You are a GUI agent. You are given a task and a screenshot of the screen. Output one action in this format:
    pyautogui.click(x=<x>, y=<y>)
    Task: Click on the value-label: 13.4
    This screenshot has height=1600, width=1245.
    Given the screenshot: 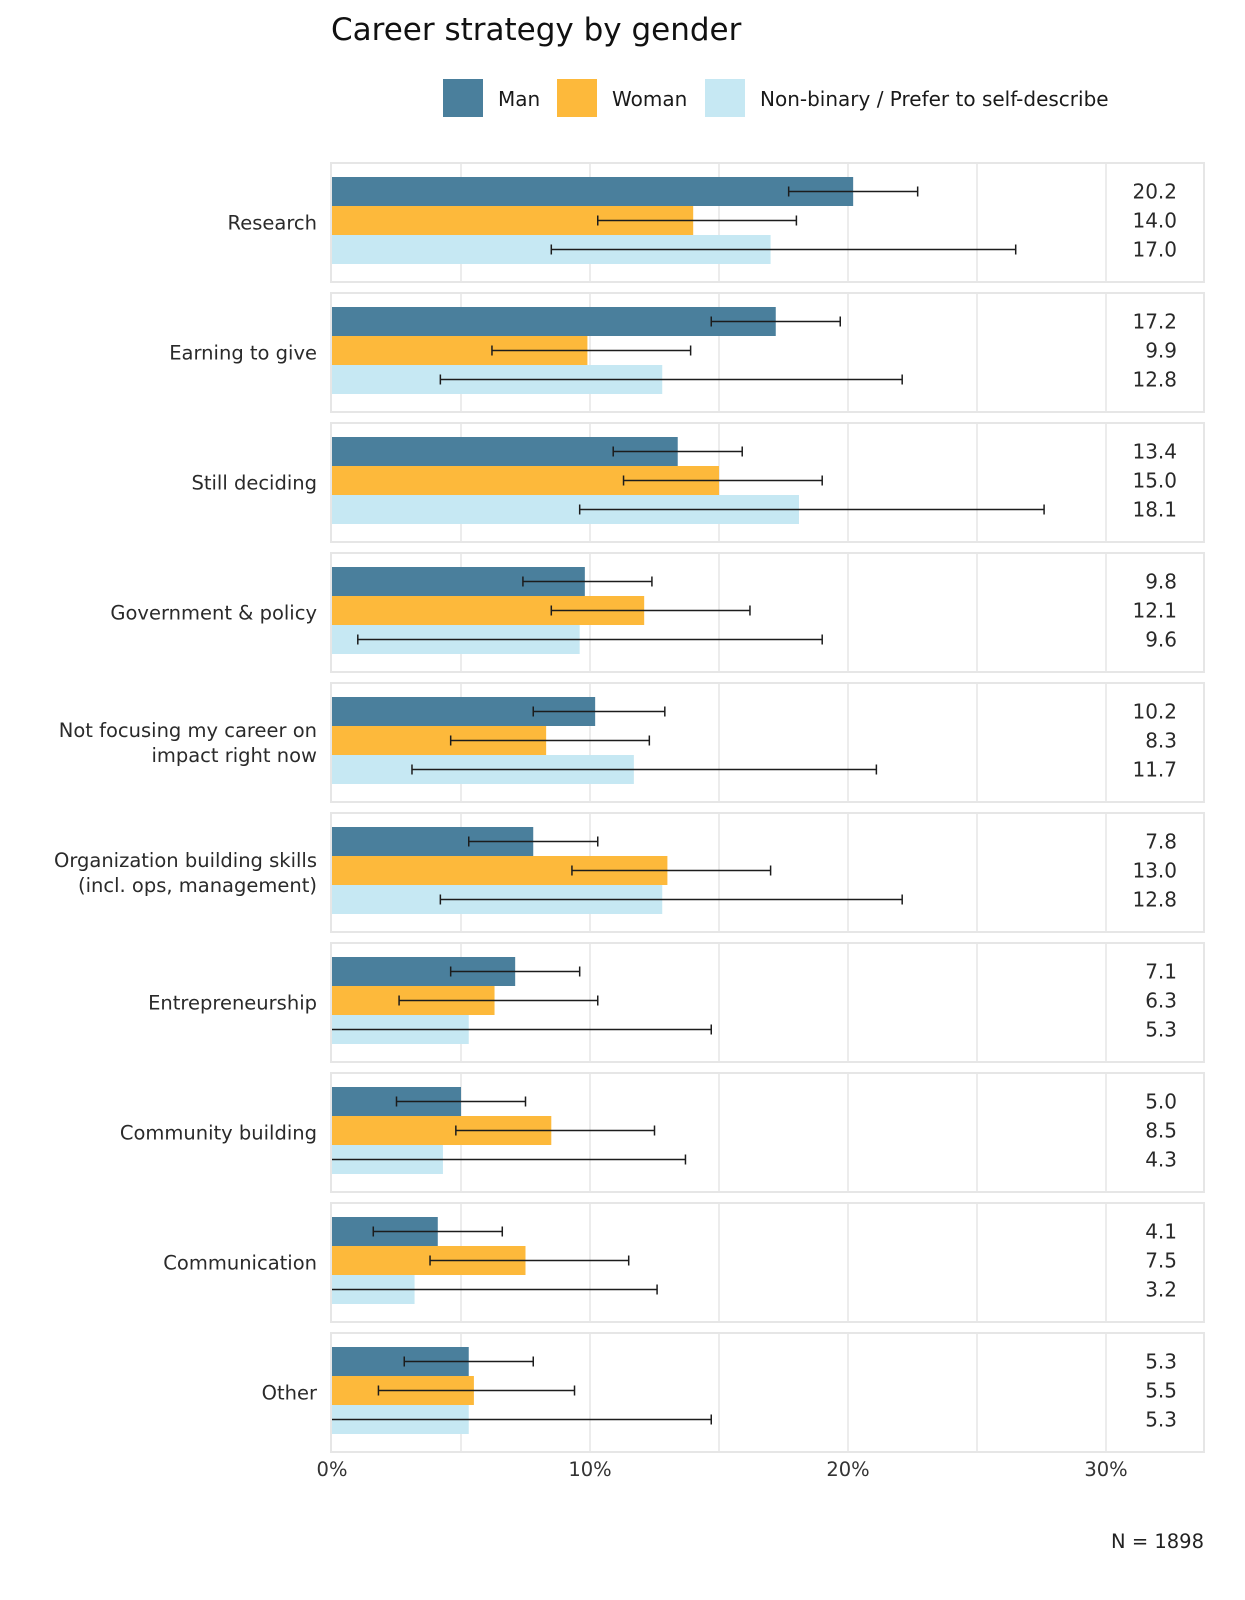 What is the action you would take?
    pyautogui.click(x=1154, y=452)
    